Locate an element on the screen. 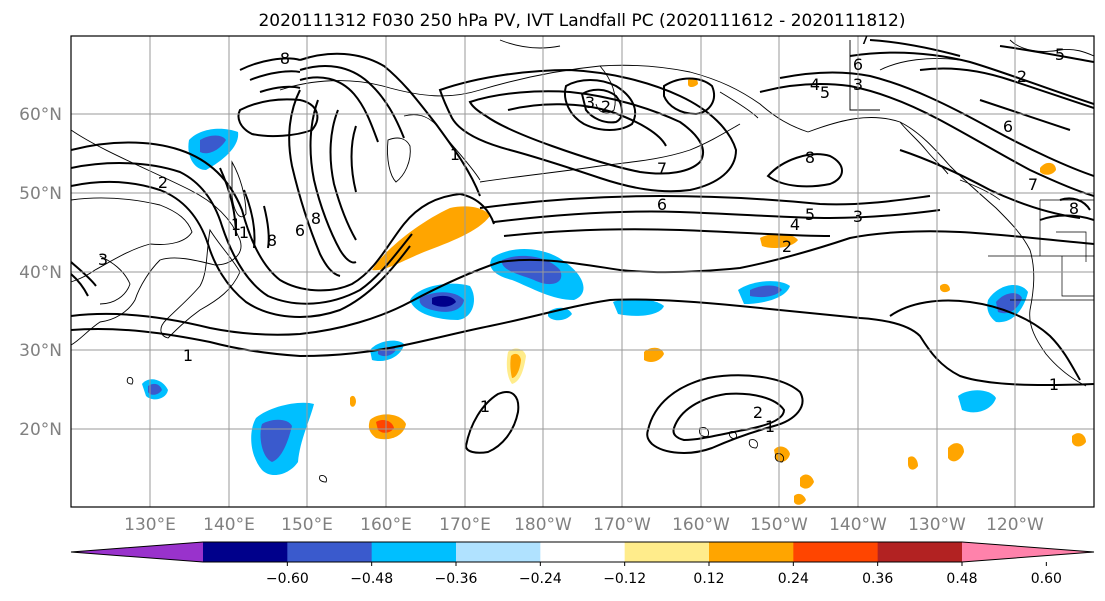 This screenshot has height=601, width=1105. lon-label: 160°W is located at coordinates (701, 525).